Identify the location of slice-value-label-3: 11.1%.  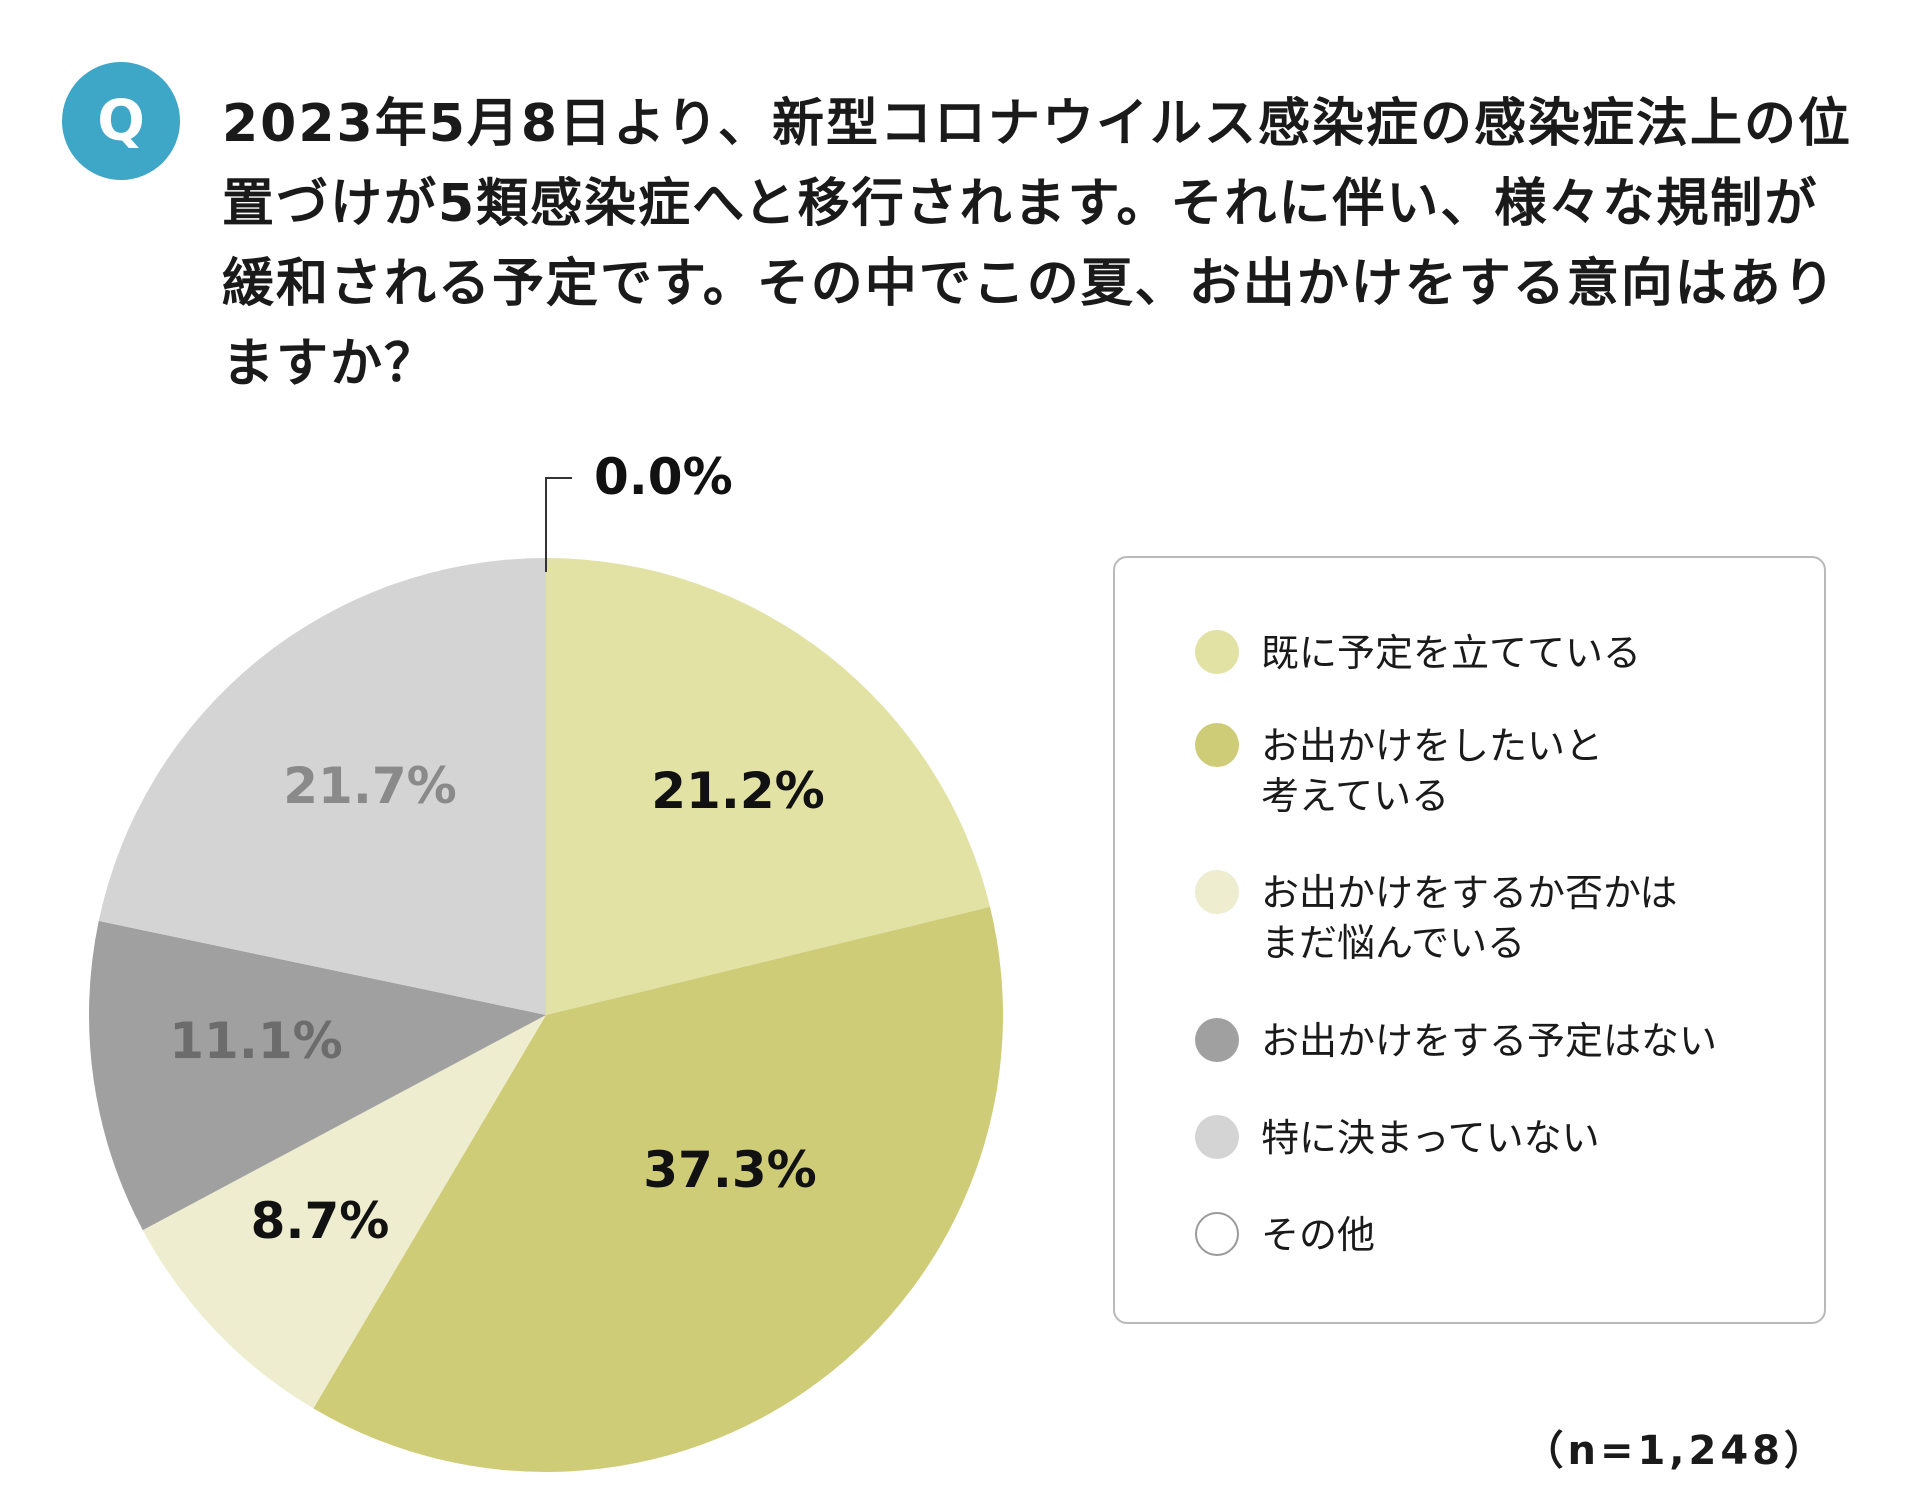
(255, 1041).